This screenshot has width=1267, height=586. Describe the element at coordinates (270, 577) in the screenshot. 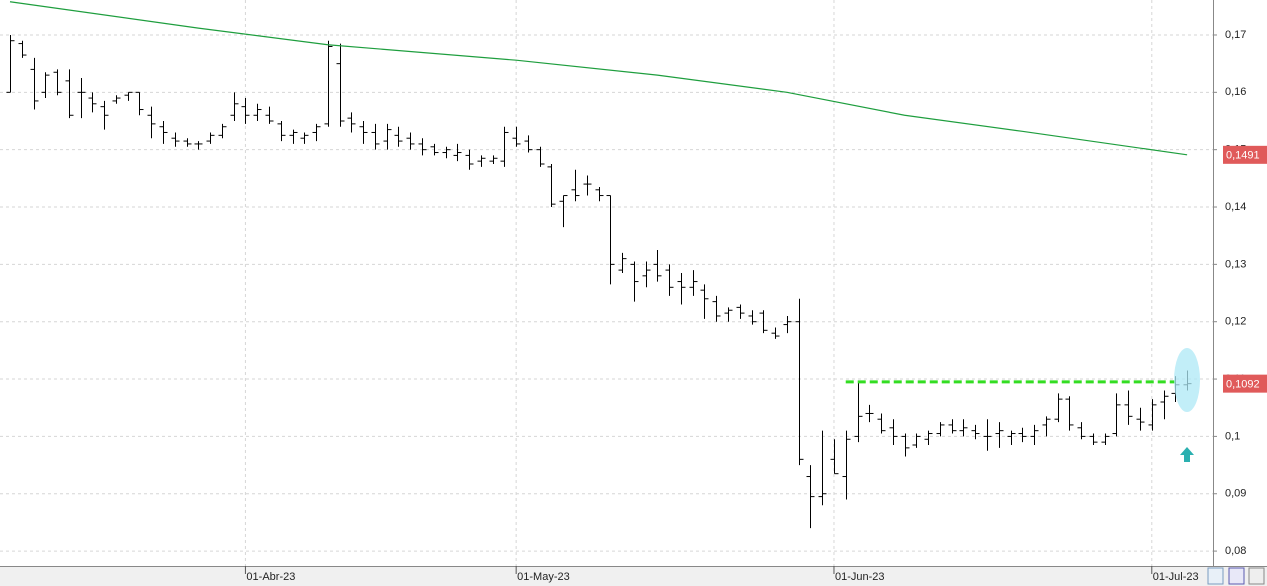

I see `x-tick-label: 01-Abr-23` at that location.